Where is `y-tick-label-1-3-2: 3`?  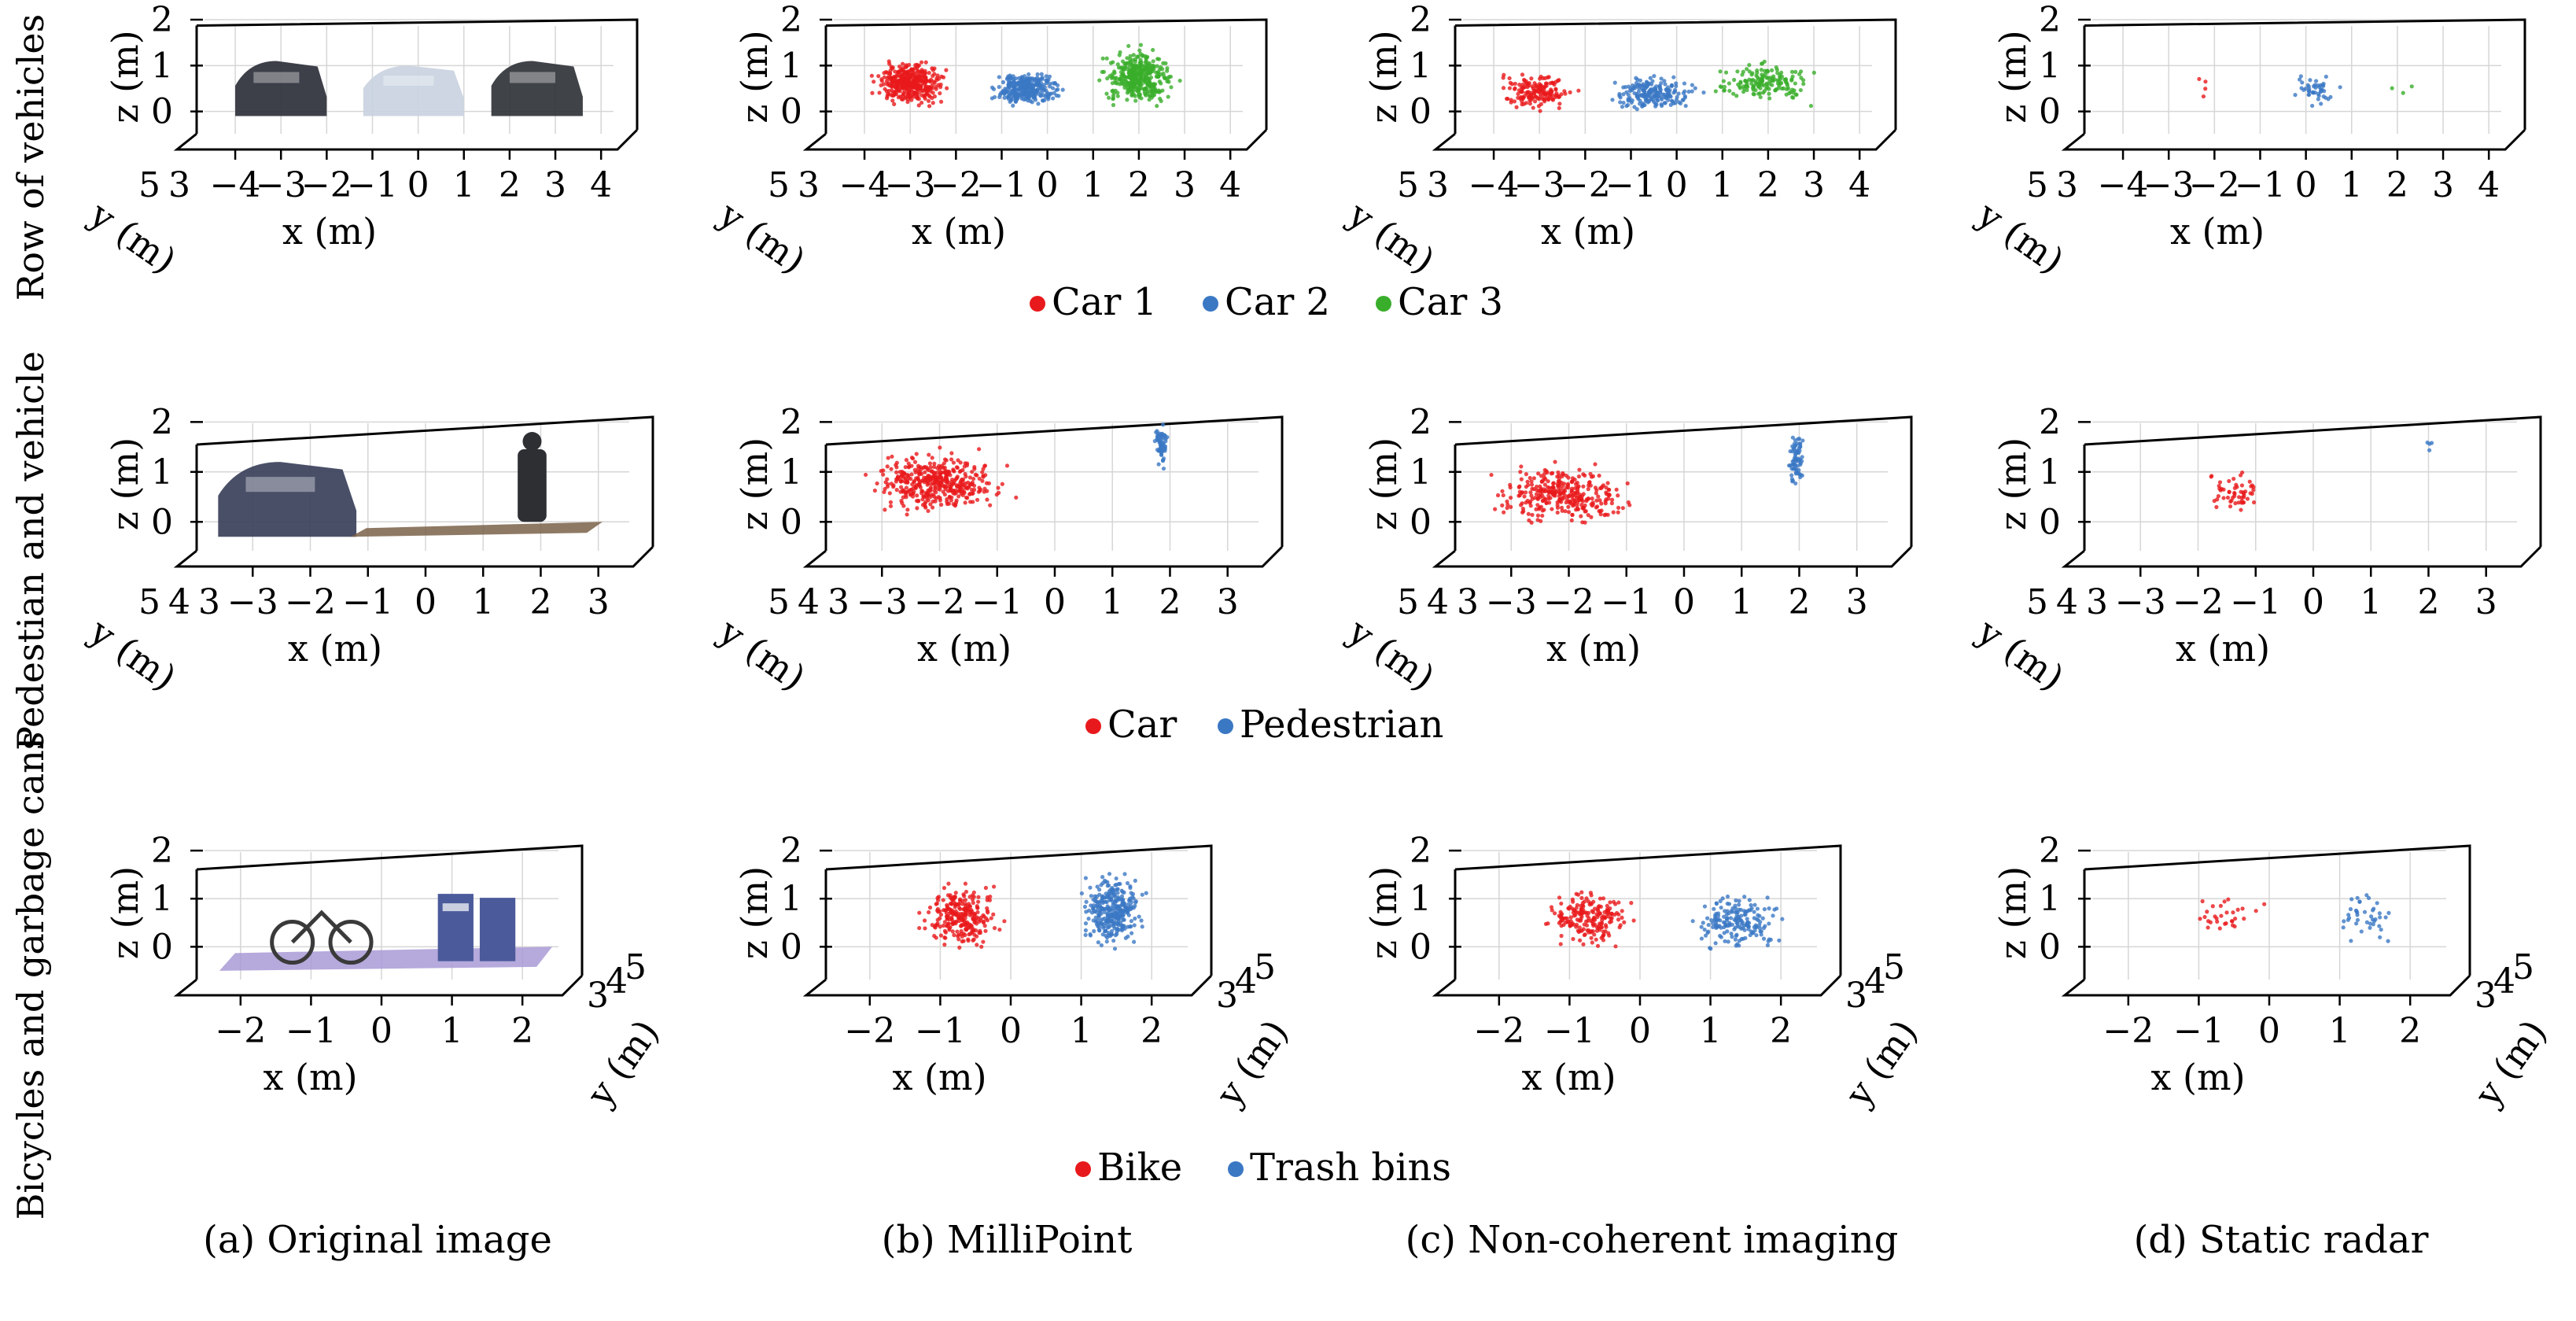 y-tick-label-1-3-2: 3 is located at coordinates (2097, 602).